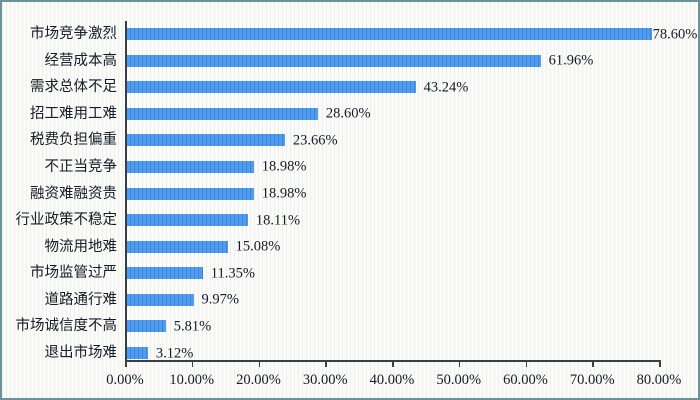 Image resolution: width=700 pixels, height=400 pixels. I want to click on value-label: 15.08%, so click(258, 246).